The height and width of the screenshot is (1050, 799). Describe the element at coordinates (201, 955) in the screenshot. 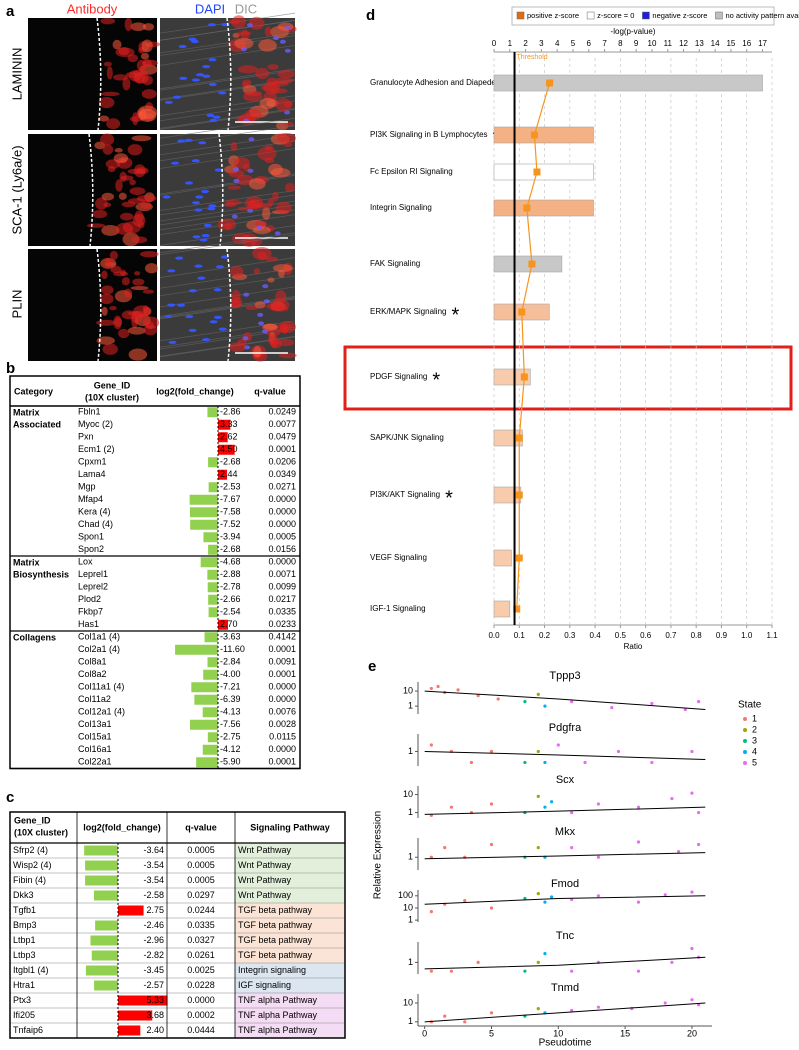

I see `q-value: 0.0261` at that location.